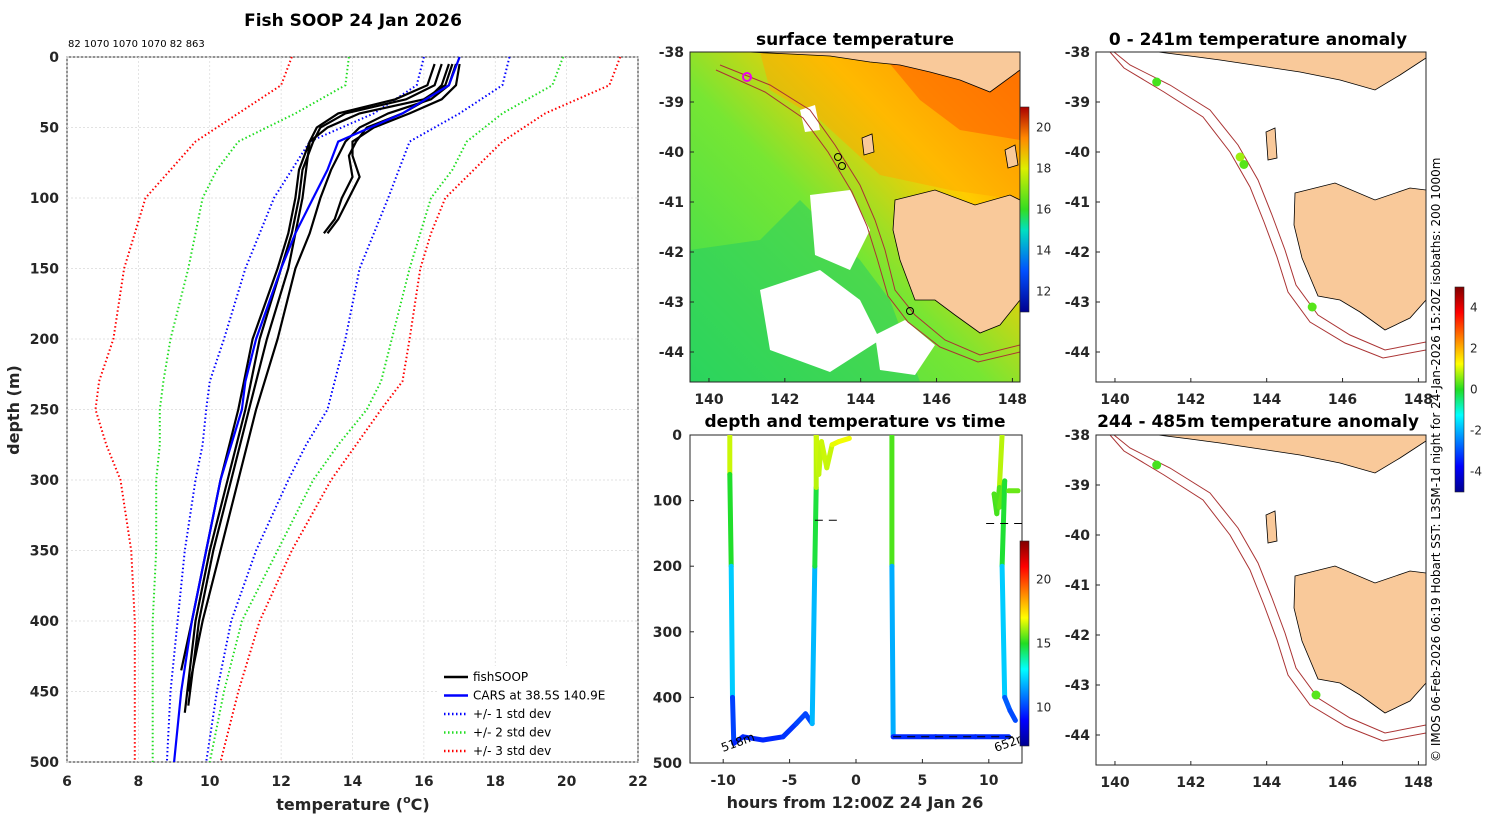  Describe the element at coordinates (1077, 203) in the screenshot. I see `y-tick-label: -41` at that location.